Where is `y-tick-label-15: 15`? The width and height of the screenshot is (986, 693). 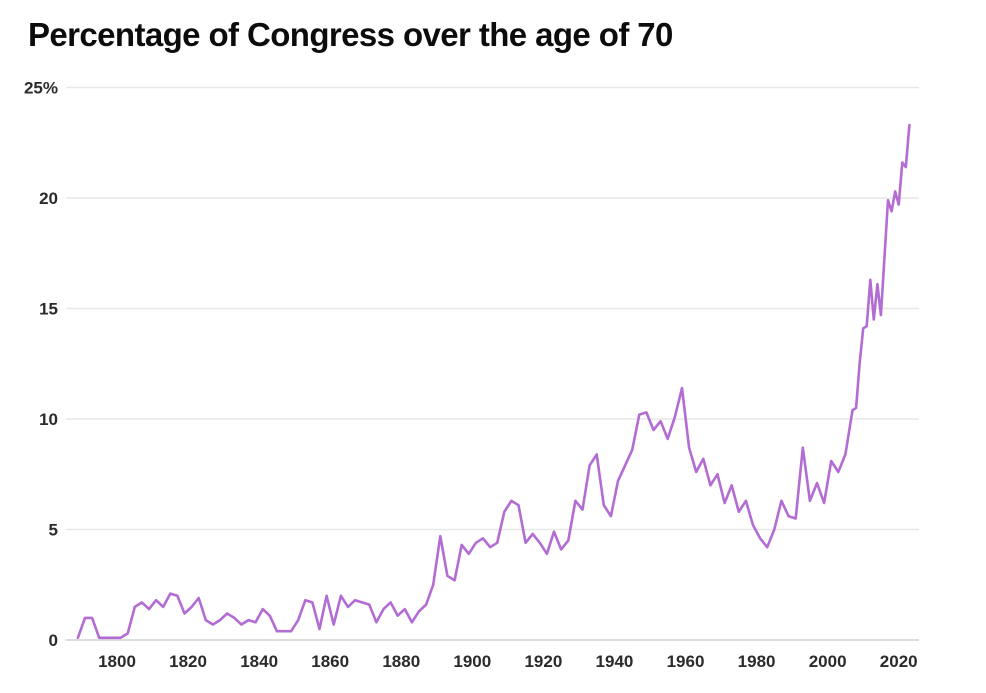
y-tick-label-15: 15 is located at coordinates (48, 309).